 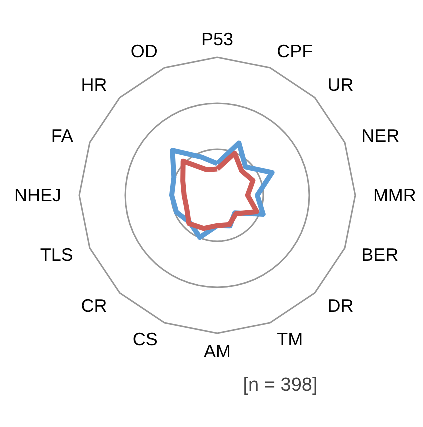 What do you see at coordinates (341, 85) in the screenshot?
I see `spoke-label: UR` at bounding box center [341, 85].